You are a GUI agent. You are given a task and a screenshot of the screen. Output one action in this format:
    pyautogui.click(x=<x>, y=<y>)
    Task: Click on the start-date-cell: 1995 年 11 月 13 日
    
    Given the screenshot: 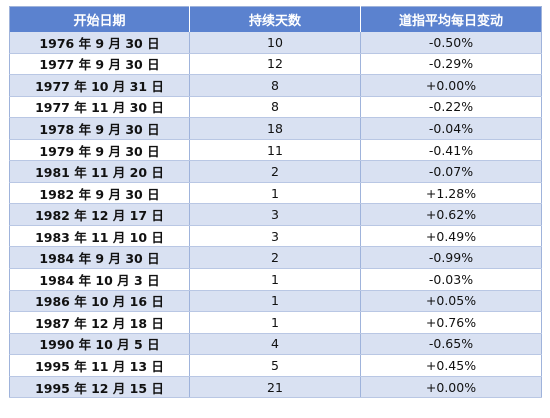 What is the action you would take?
    pyautogui.click(x=99, y=365)
    